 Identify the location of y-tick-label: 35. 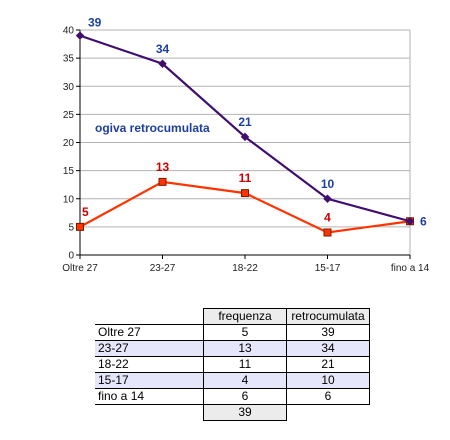
(69, 59).